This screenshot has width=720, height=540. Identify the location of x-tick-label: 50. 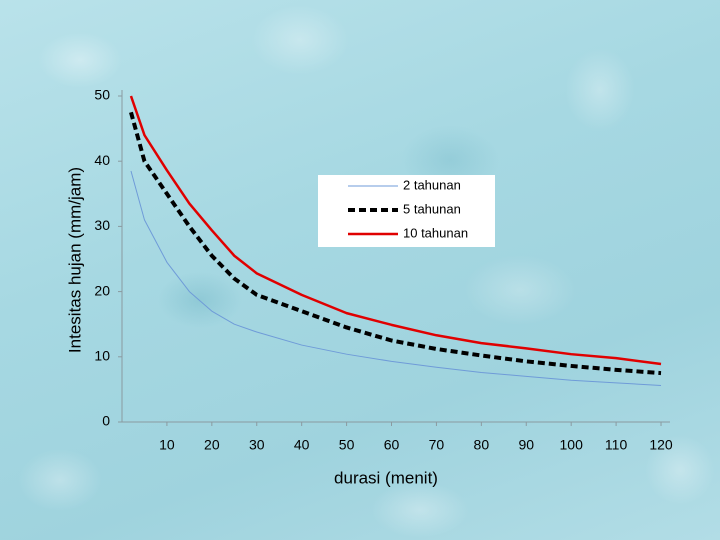
(347, 445).